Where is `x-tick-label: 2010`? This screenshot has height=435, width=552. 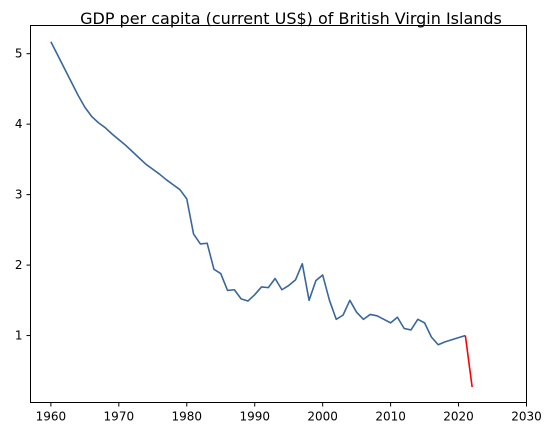 x-tick-label: 2010 is located at coordinates (390, 417).